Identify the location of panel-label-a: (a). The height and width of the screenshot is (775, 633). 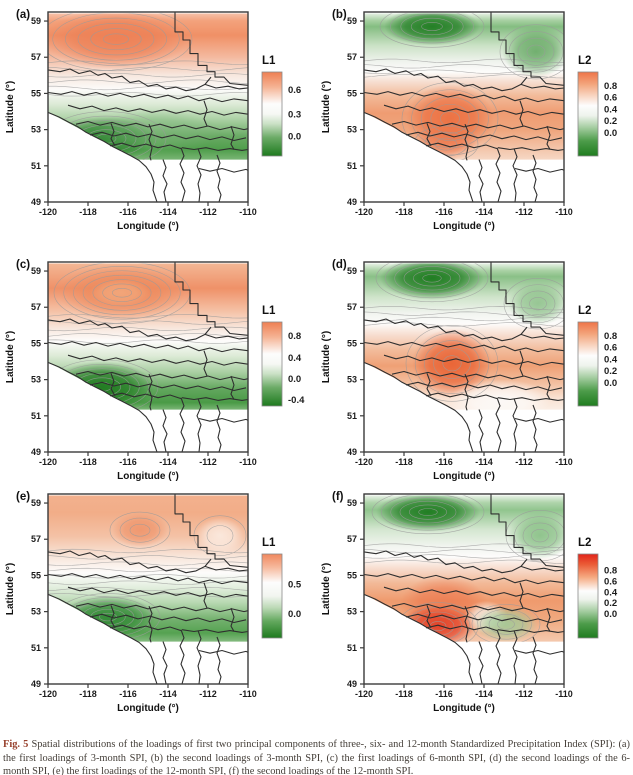
(23, 15).